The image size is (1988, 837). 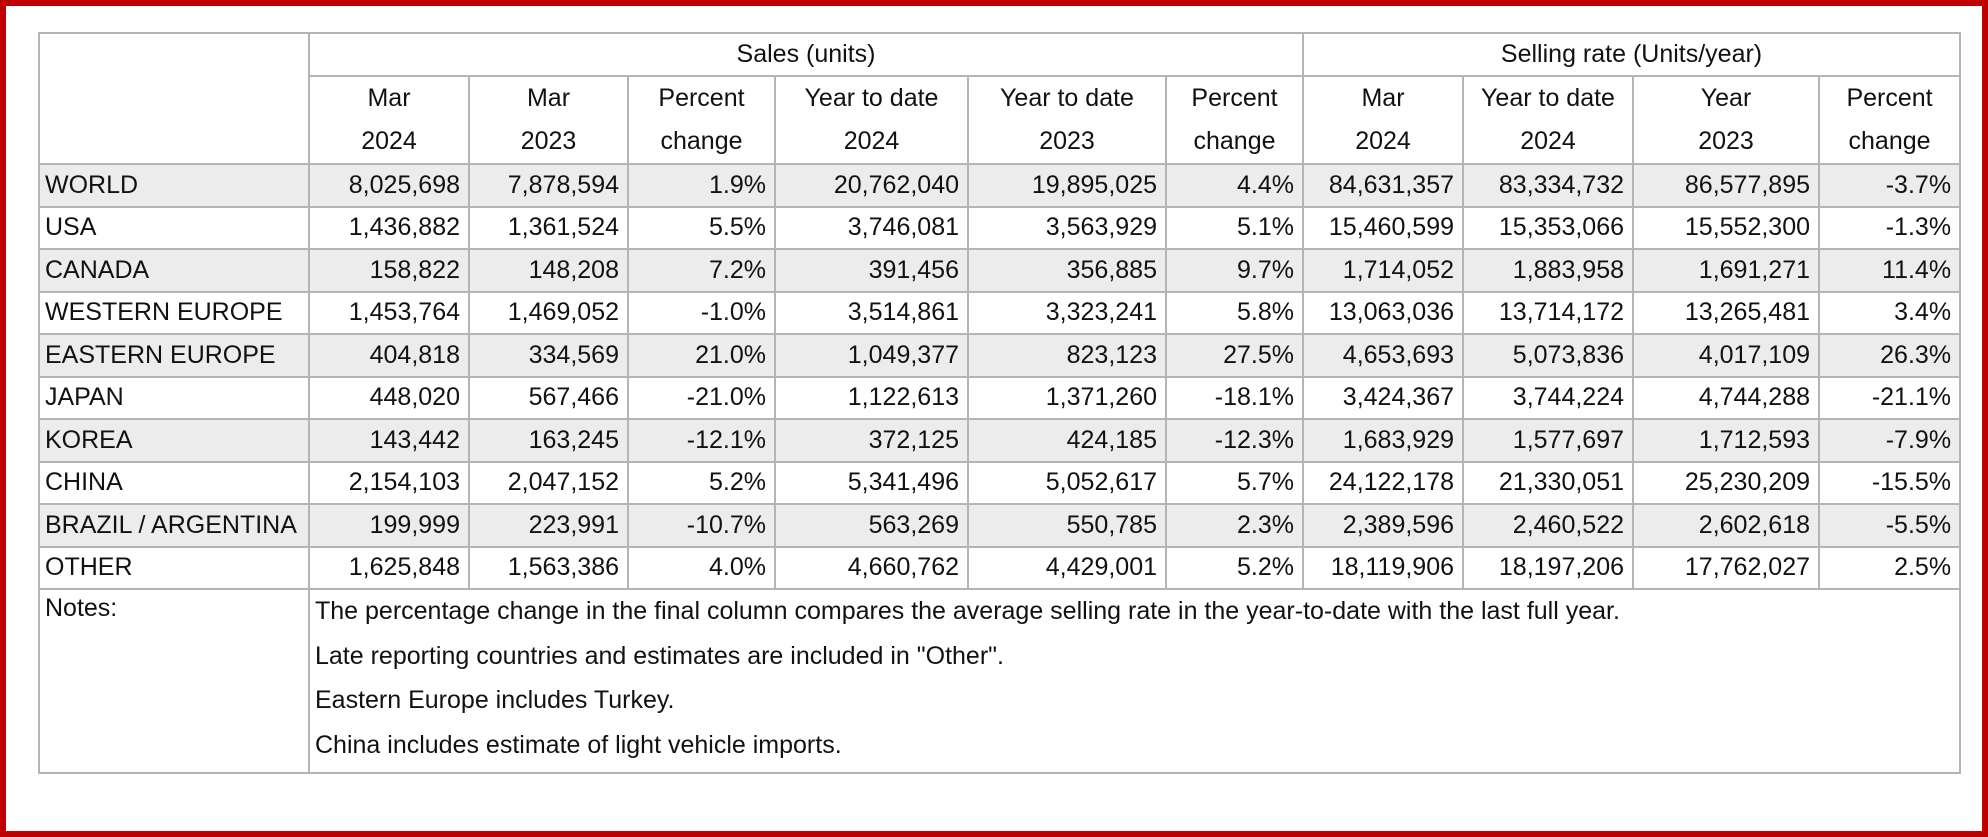 I want to click on region-cell: CANADA, so click(x=174, y=270).